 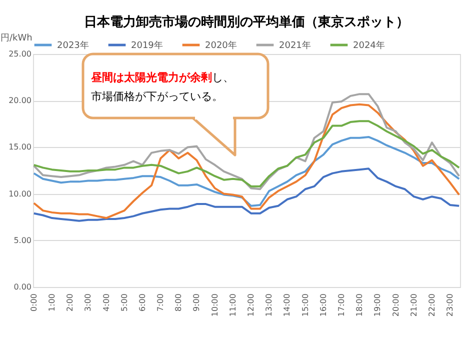 I want to click on legend-label: 2020年, so click(x=221, y=45).